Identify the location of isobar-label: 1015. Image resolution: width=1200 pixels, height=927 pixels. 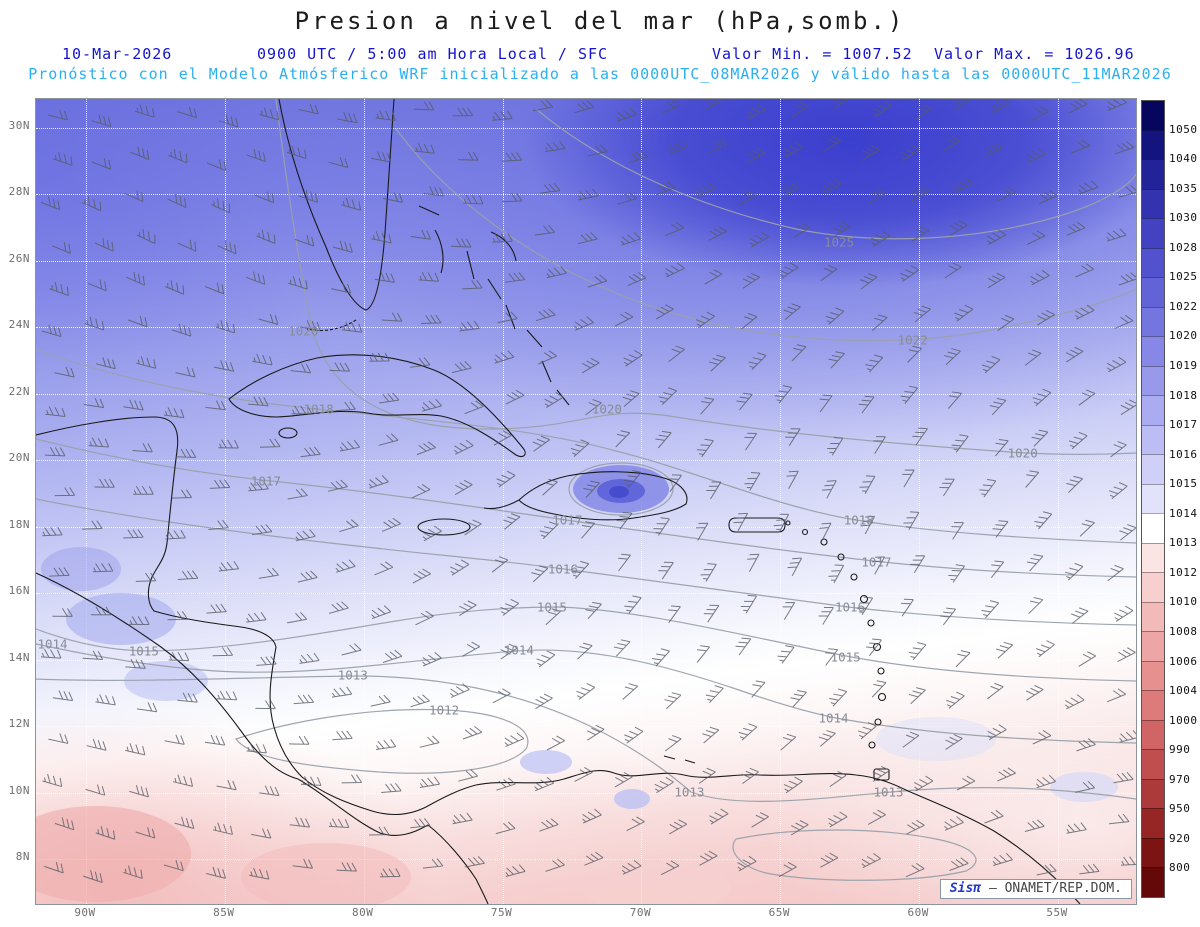
(845, 657).